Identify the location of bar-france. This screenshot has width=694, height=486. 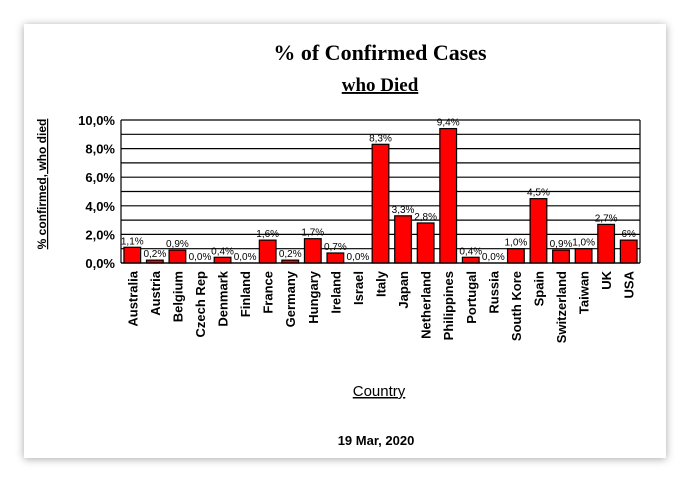
(267, 251).